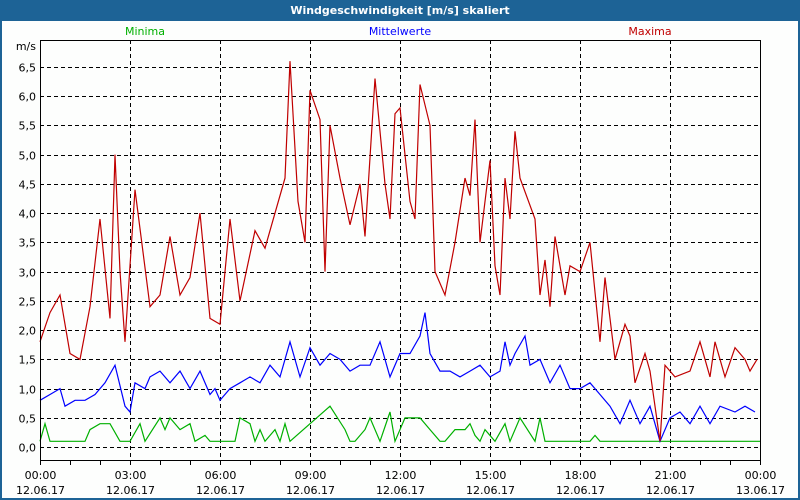 This screenshot has height=500, width=800. Describe the element at coordinates (28, 360) in the screenshot. I see `y-tick-label: 1,5` at that location.